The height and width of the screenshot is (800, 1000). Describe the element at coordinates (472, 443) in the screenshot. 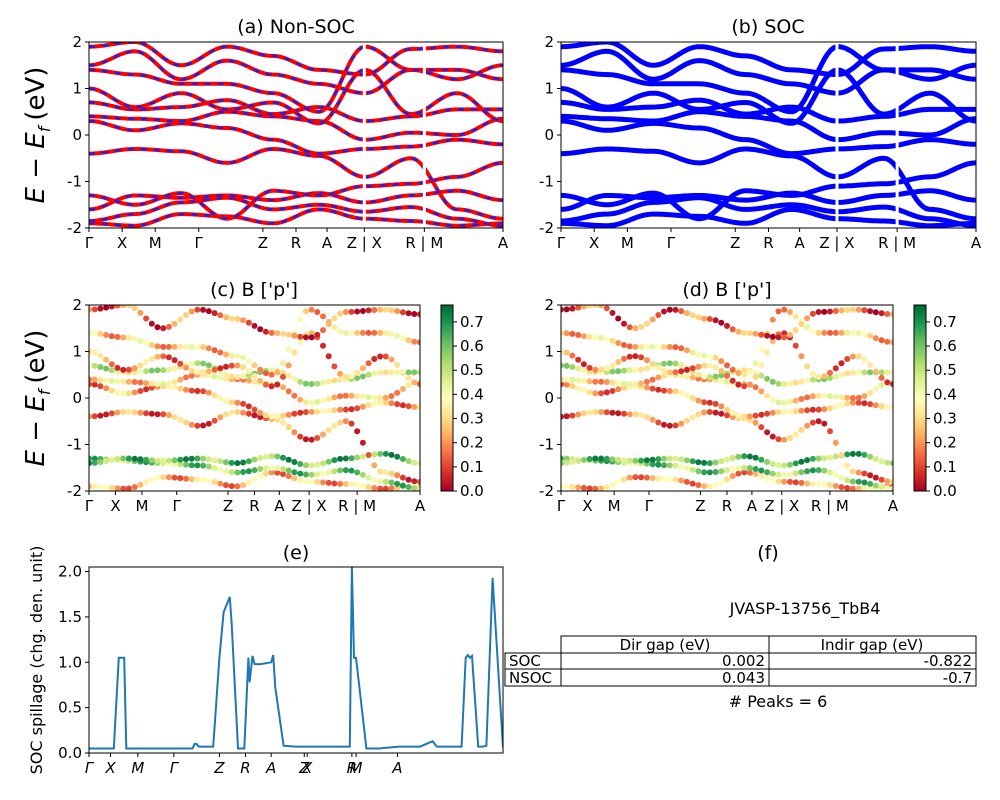

I see `colorbar-tick-label: 0.2` at that location.